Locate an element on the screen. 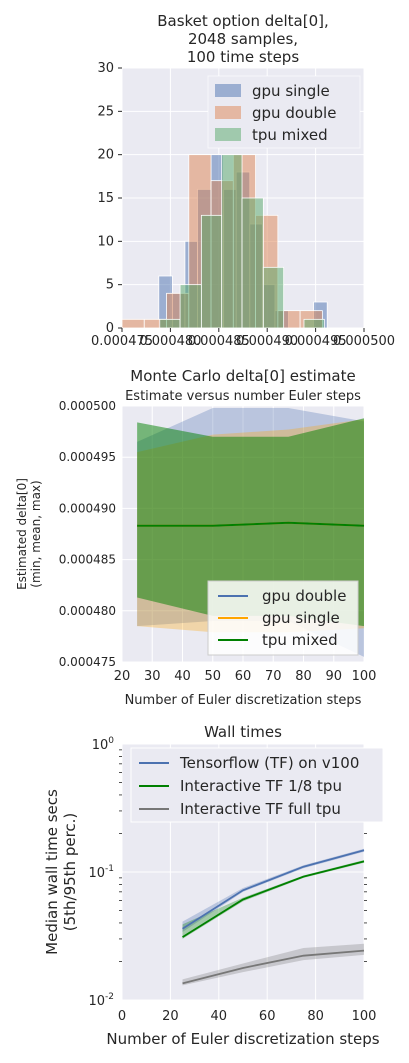 This screenshot has height=1063, width=409. histogram-bars is located at coordinates (224, 241).